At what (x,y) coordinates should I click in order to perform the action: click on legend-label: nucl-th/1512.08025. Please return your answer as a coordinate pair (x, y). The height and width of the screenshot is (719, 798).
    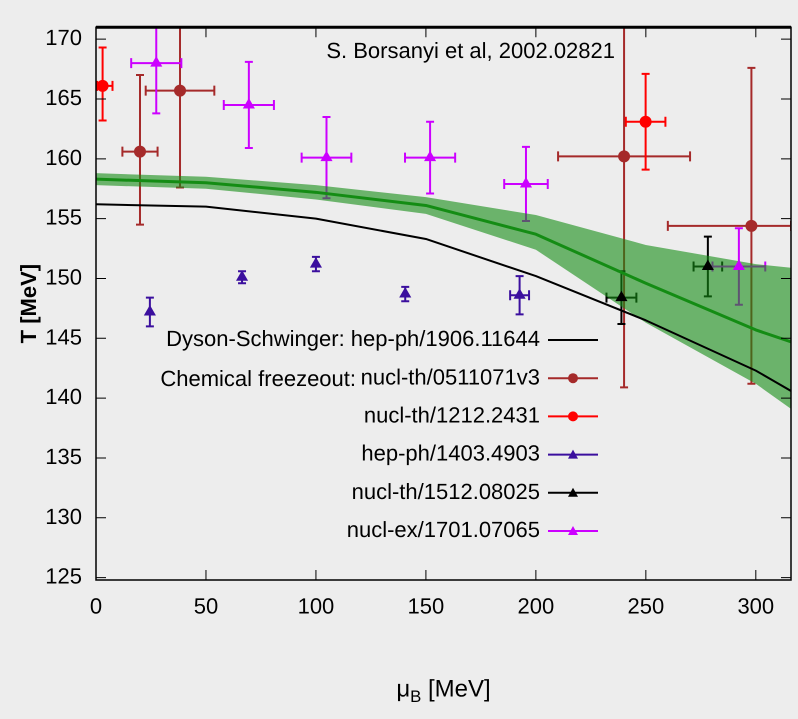
    Looking at the image, I should click on (446, 491).